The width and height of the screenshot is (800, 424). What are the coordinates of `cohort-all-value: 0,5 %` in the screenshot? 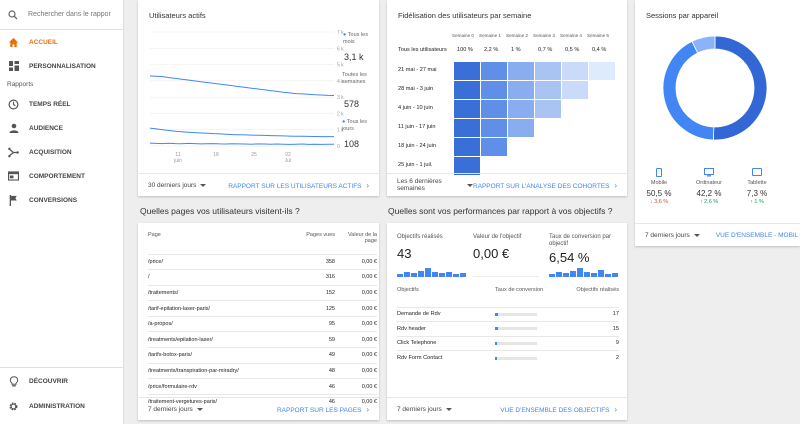 It's located at (572, 50).